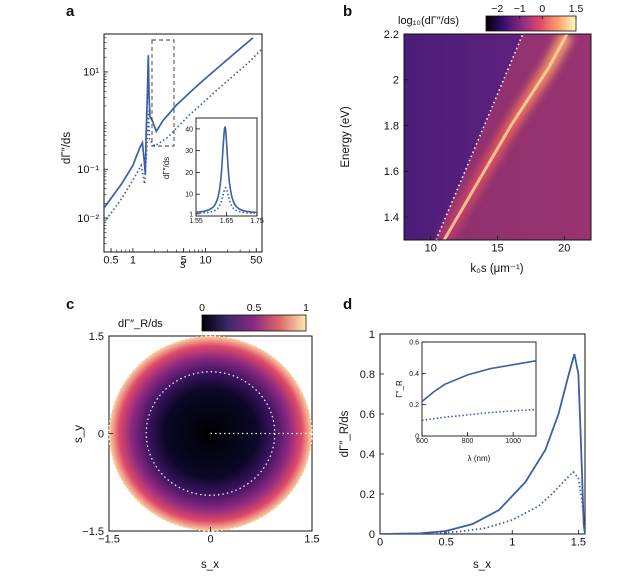 The width and height of the screenshot is (644, 577). Describe the element at coordinates (391, 172) in the screenshot. I see `ytick-label-b-1: 1.6` at that location.